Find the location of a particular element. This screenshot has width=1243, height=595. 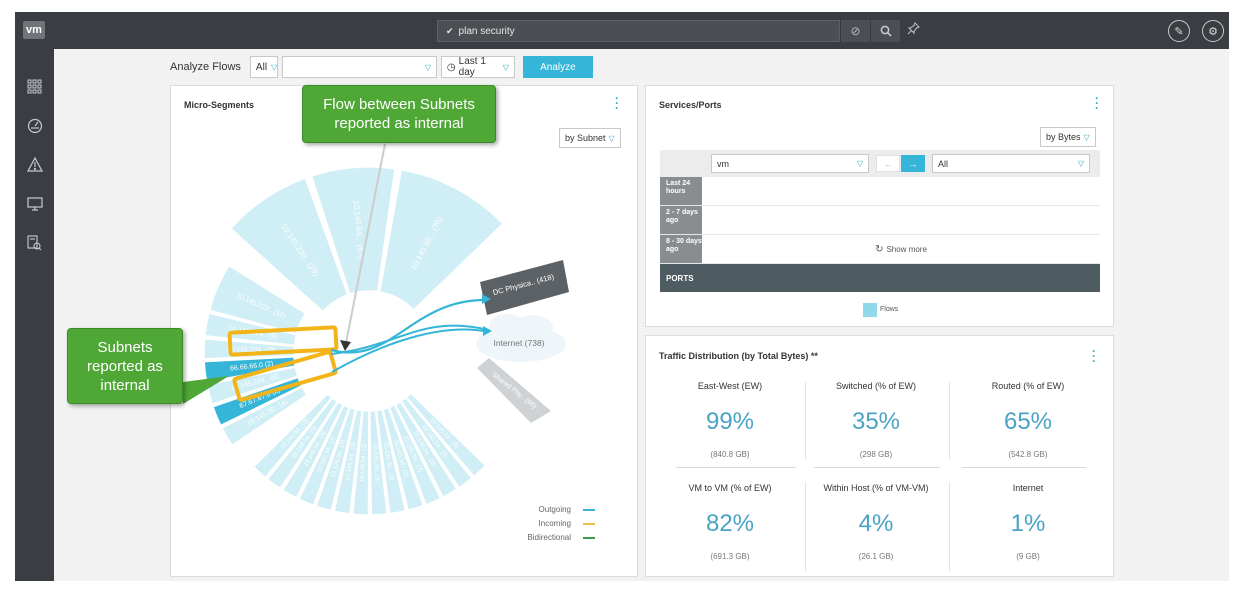

flows-legend-swatch is located at coordinates (870, 310).